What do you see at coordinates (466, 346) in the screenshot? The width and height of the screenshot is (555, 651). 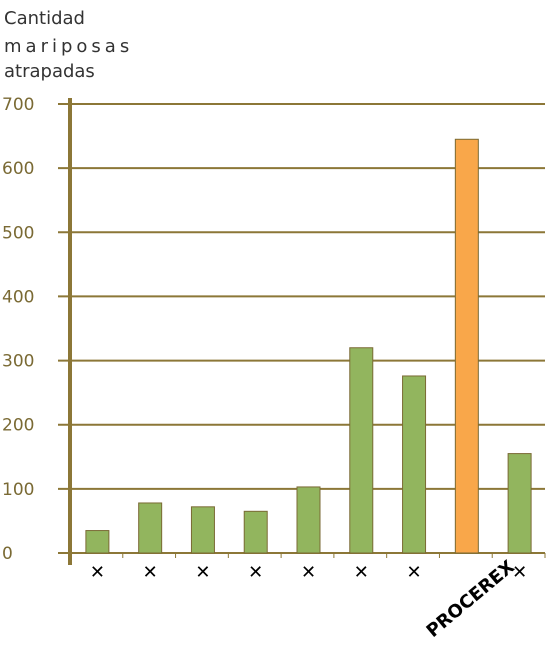 I see `bar-procerex` at bounding box center [466, 346].